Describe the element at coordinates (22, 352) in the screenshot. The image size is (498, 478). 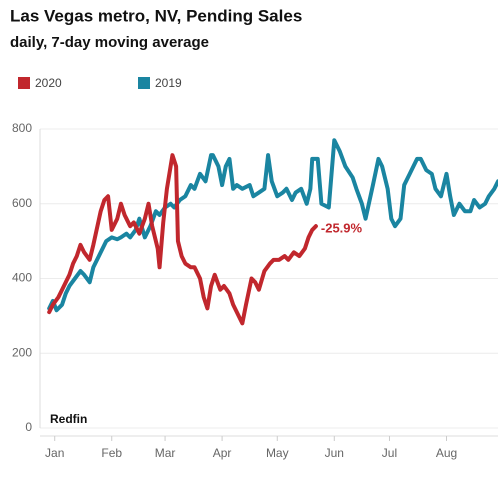
I see `y-tick-label: 200` at that location.